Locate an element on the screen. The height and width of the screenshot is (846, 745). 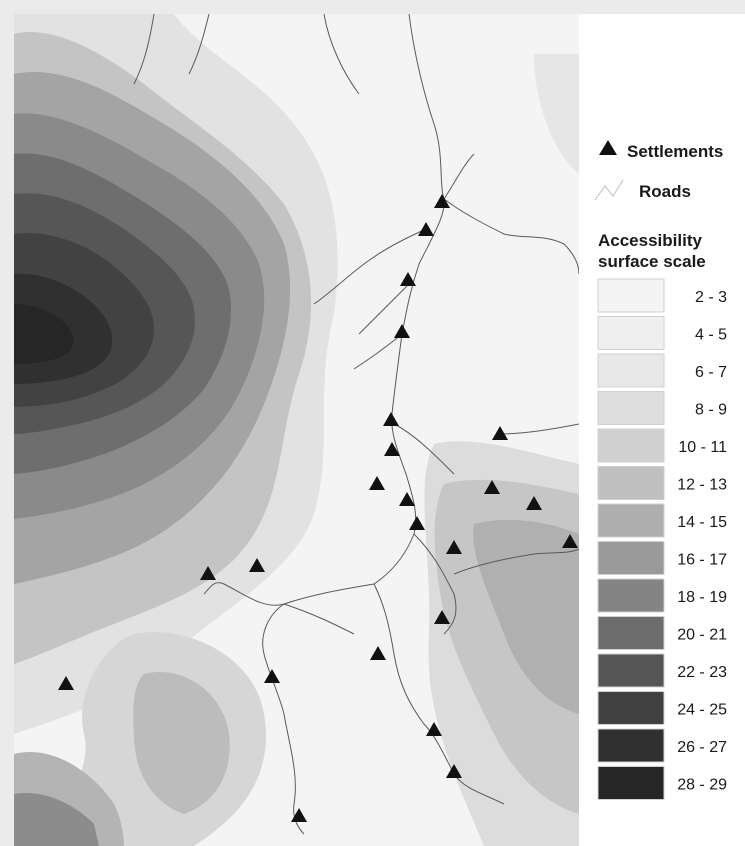
scale-label: 16 - 17 is located at coordinates (702, 560).